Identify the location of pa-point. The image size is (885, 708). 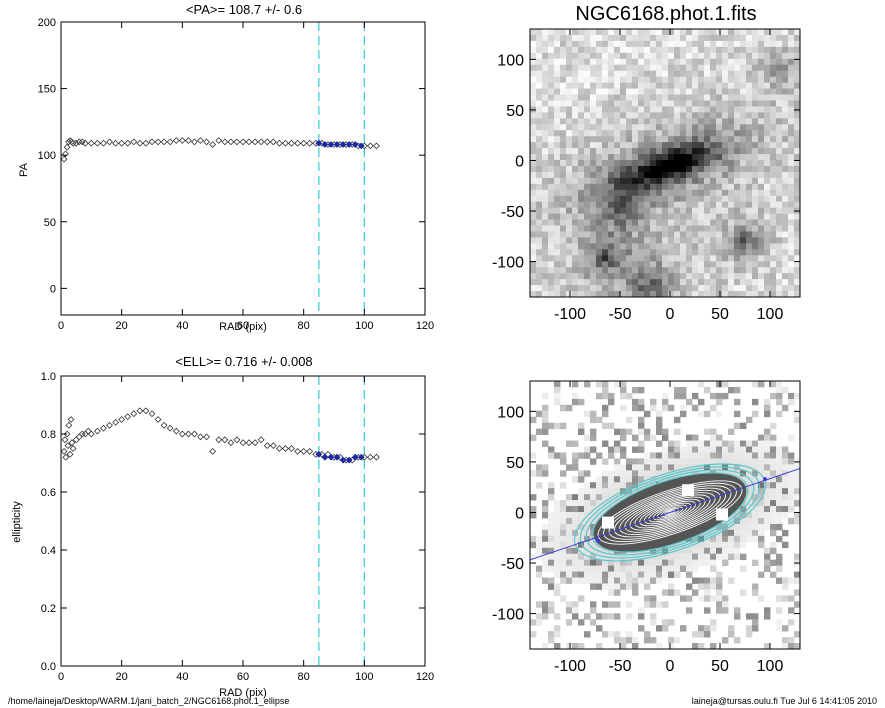
(225, 142).